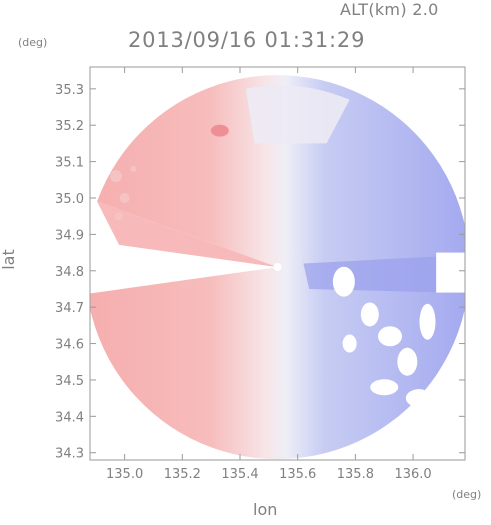 The image size is (491, 525). I want to click on y-tick-label: 35.1, so click(69, 163).